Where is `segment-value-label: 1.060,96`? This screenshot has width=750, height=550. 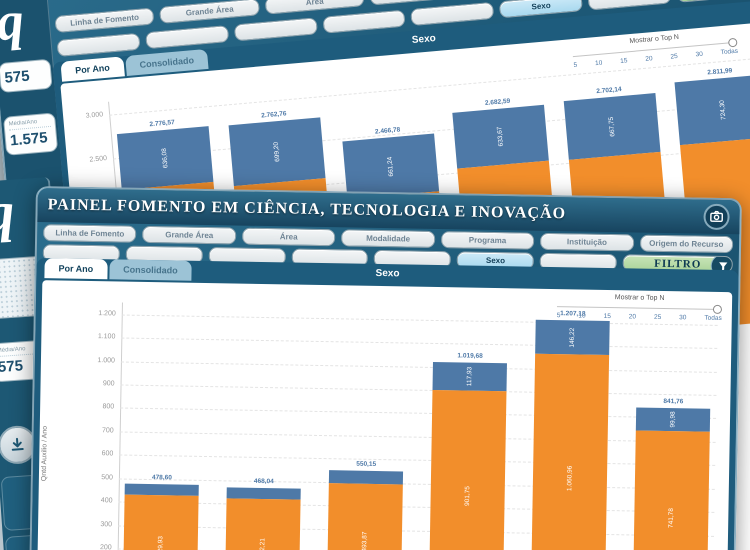 segment-value-label: 1.060,96 is located at coordinates (570, 479).